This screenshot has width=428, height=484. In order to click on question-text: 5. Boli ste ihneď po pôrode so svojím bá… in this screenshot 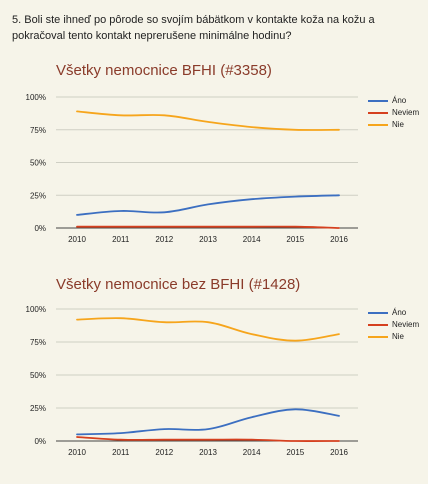, I will do `click(193, 28)`.